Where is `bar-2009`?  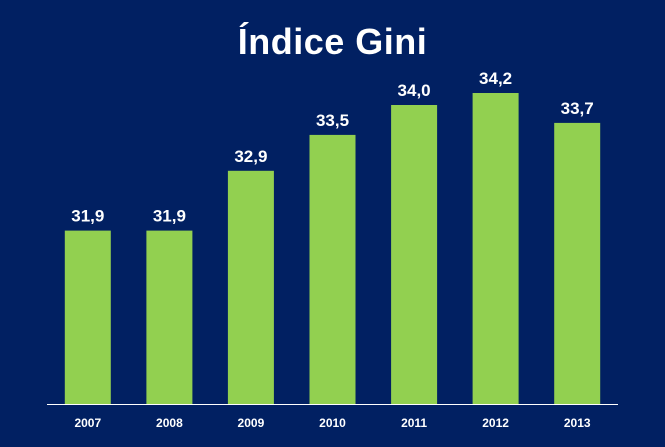
bar-2009 is located at coordinates (250, 287).